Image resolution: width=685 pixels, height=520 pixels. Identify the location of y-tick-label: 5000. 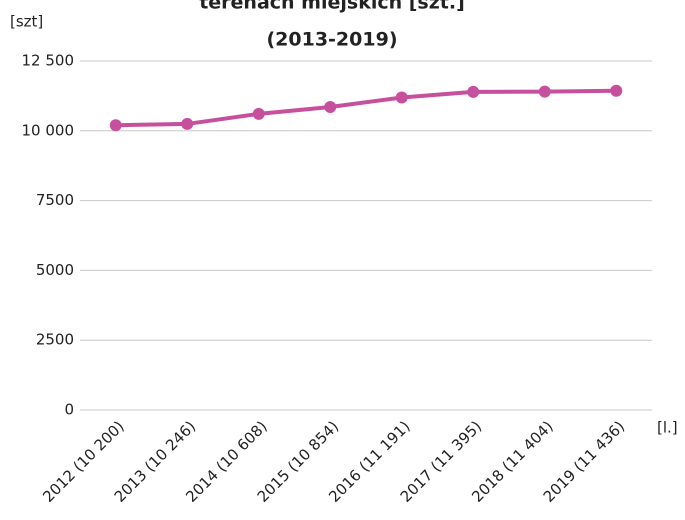
(55, 270).